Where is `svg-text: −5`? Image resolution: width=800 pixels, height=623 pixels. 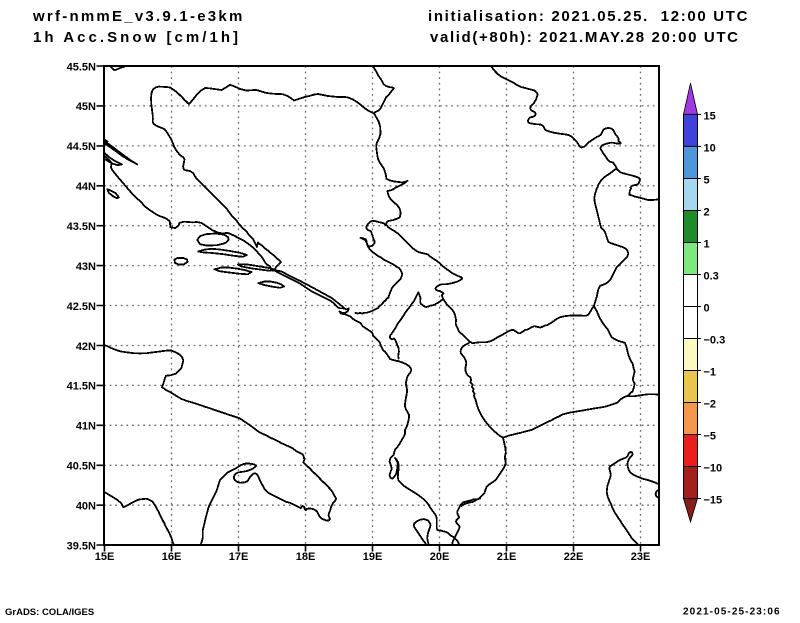
svg-text: −5 is located at coordinates (710, 437).